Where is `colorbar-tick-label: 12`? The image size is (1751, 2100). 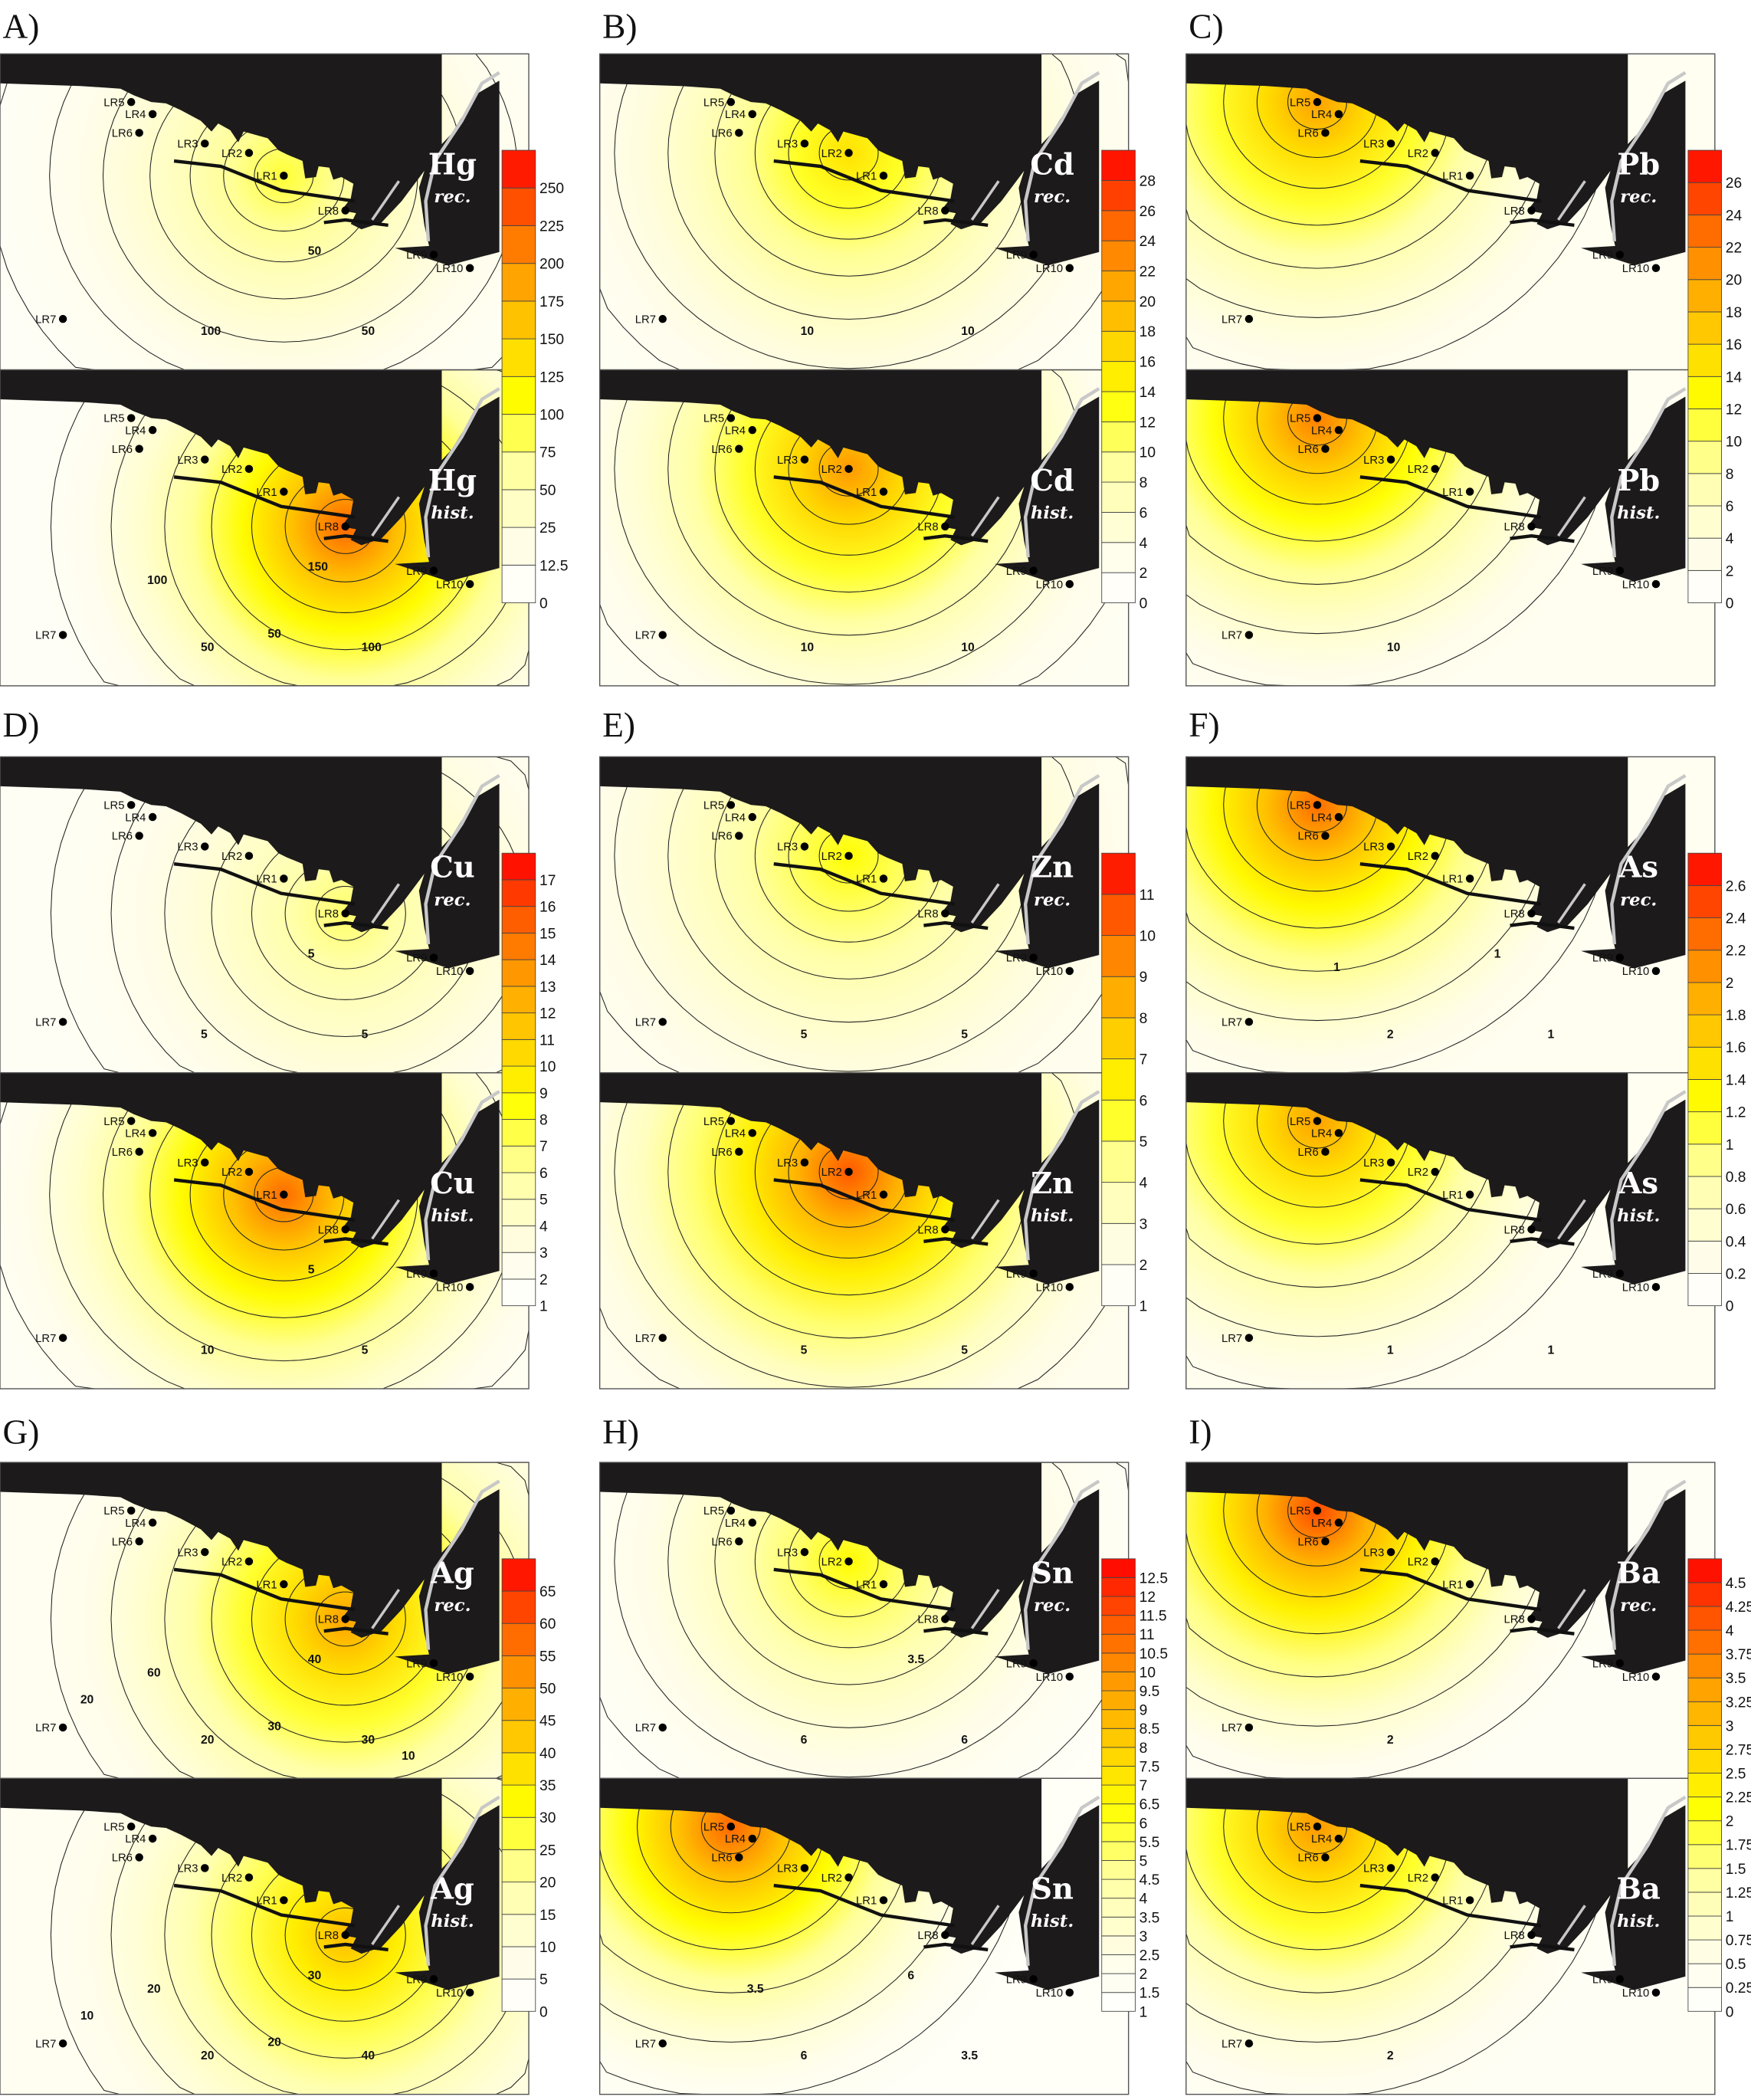
colorbar-tick-label: 12 is located at coordinates (1147, 423).